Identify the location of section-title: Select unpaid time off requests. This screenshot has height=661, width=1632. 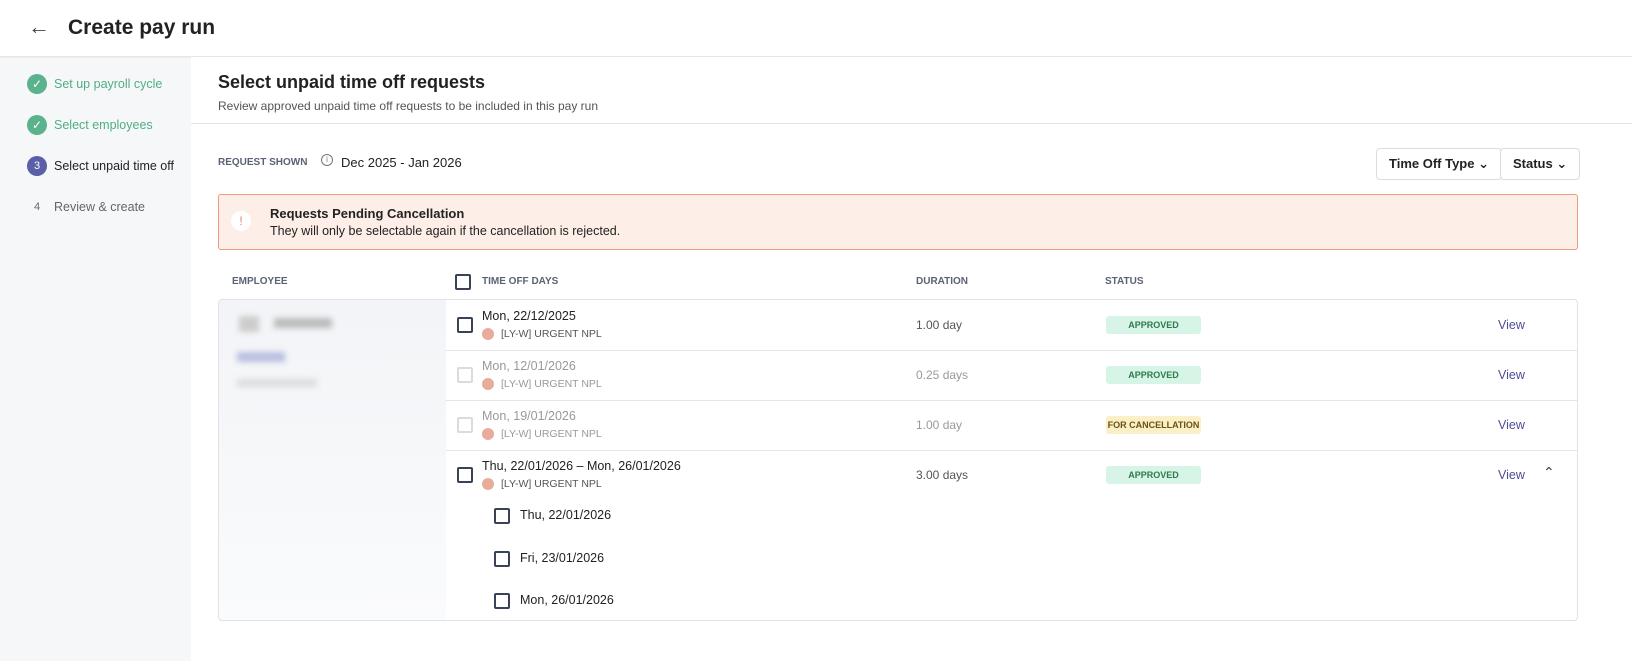
(352, 82).